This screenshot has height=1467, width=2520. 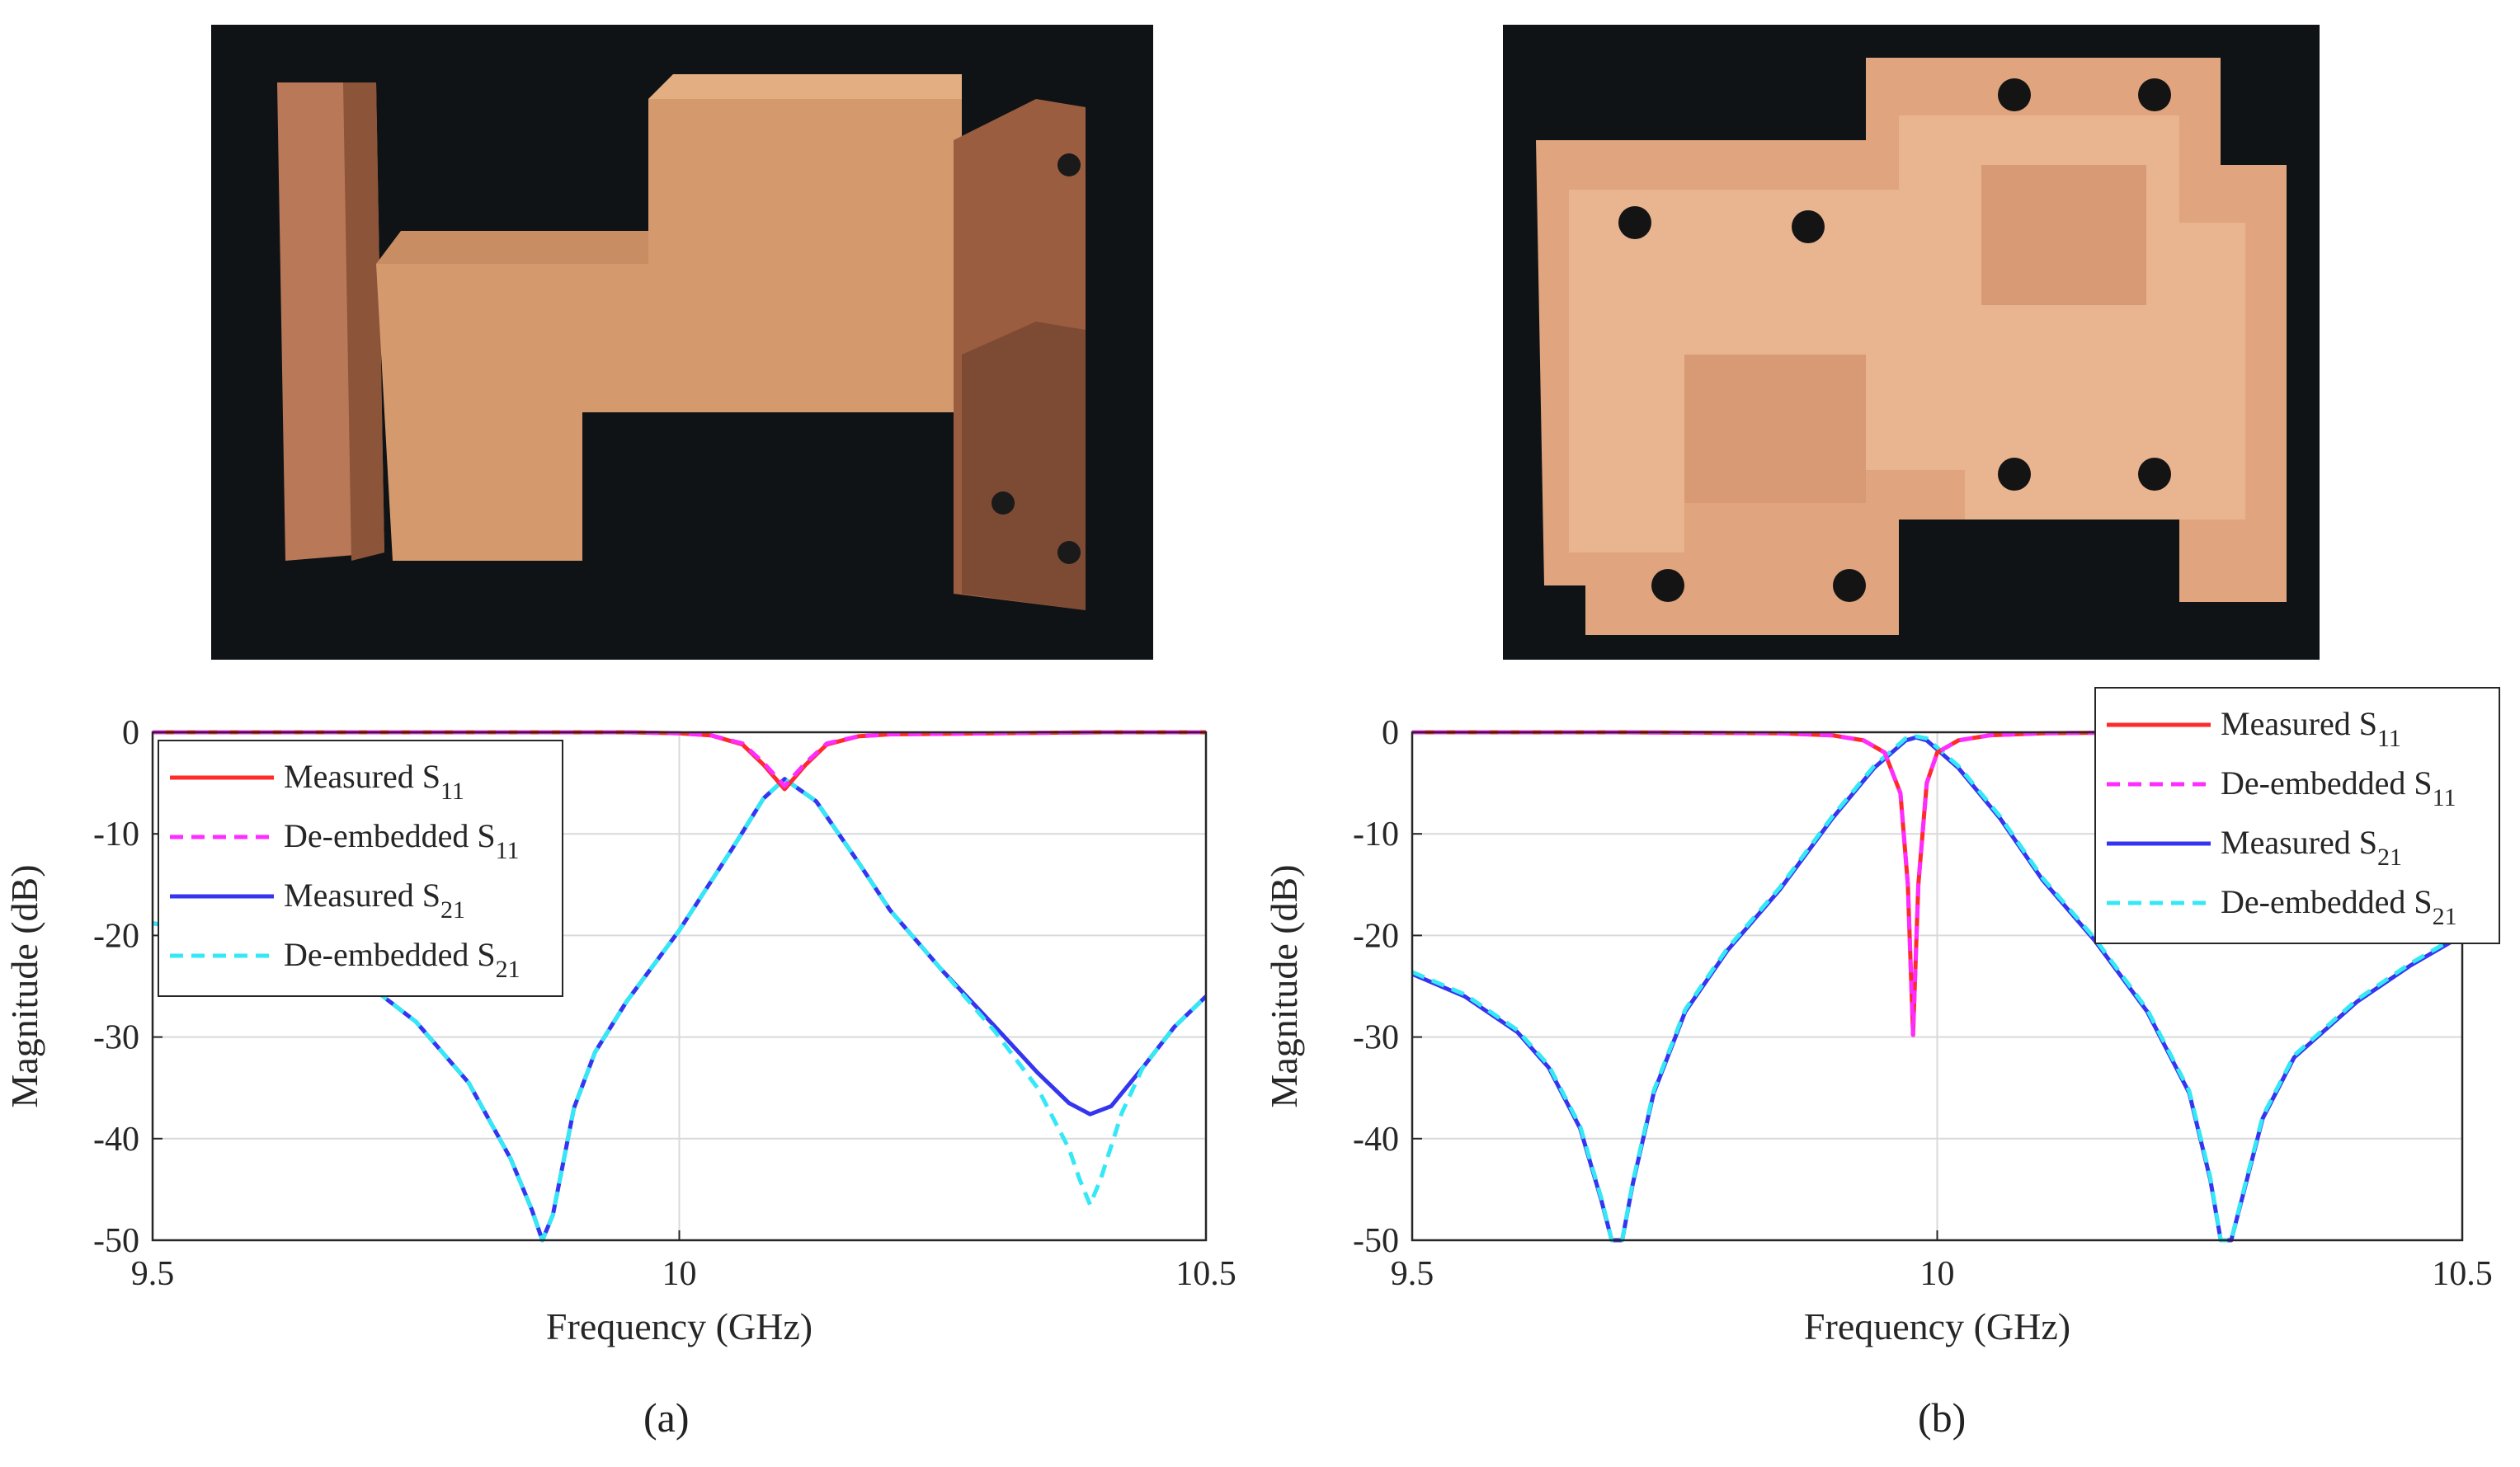 What do you see at coordinates (666, 1417) in the screenshot?
I see `panel-label-a: (a)` at bounding box center [666, 1417].